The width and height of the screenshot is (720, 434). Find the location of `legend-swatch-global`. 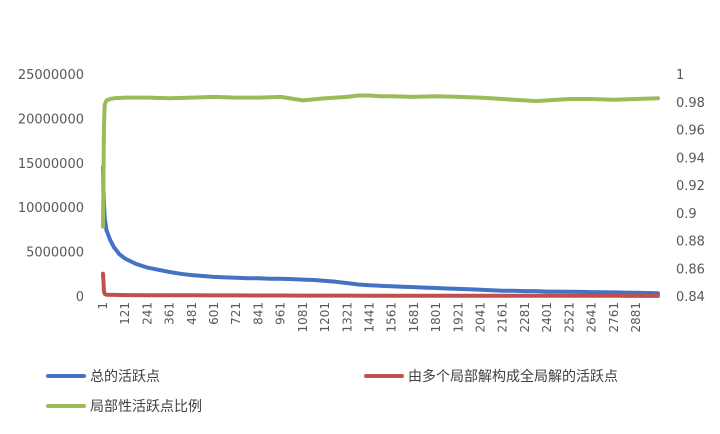

legend-swatch-global is located at coordinates (384, 376).